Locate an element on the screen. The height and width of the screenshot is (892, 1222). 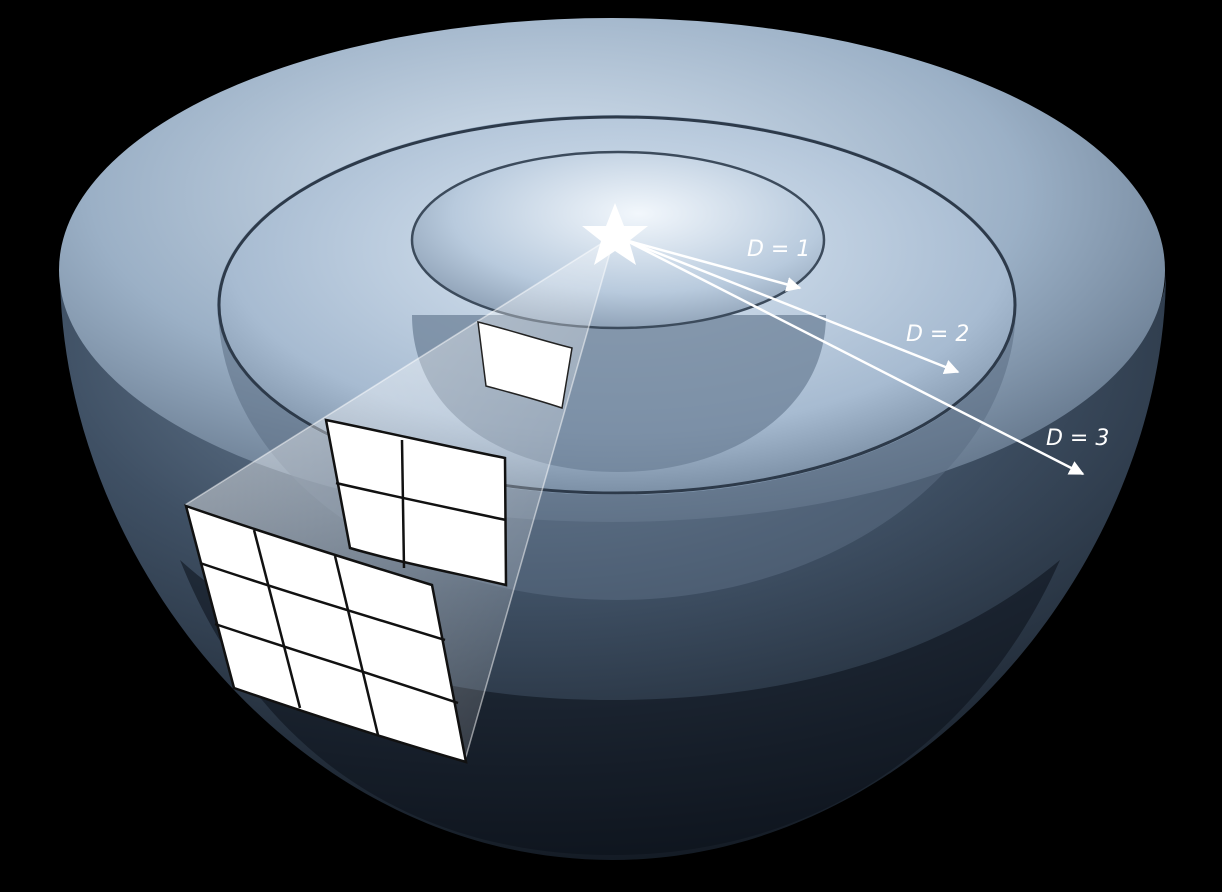
arrow-d3 is located at coordinates (854, 357).